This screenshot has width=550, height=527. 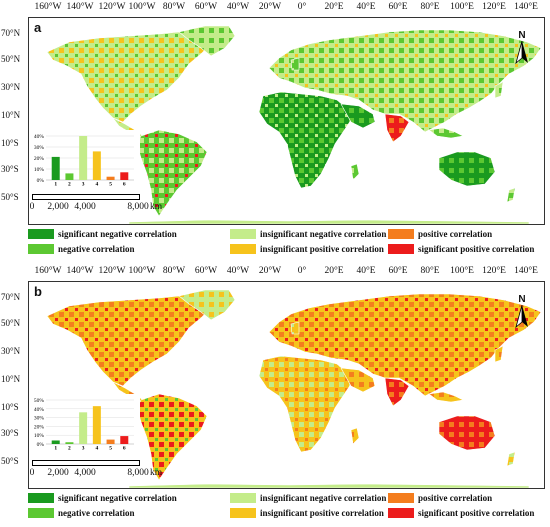 I want to click on longitude-label: 20°E, so click(x=334, y=7).